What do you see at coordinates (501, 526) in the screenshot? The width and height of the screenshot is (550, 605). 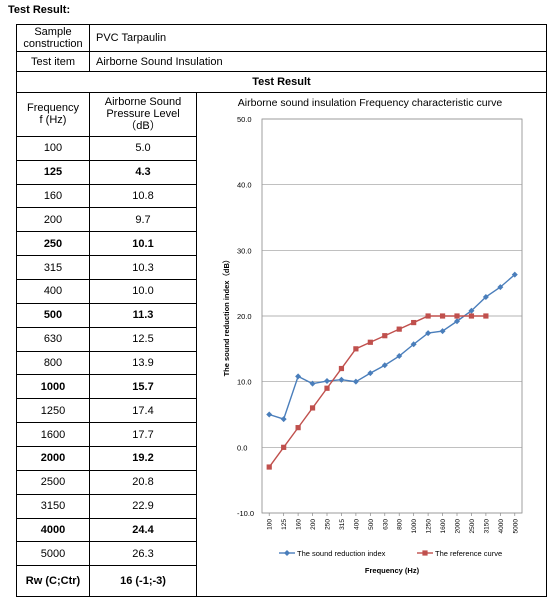 I see `x-tick-label: 4000` at bounding box center [501, 526].